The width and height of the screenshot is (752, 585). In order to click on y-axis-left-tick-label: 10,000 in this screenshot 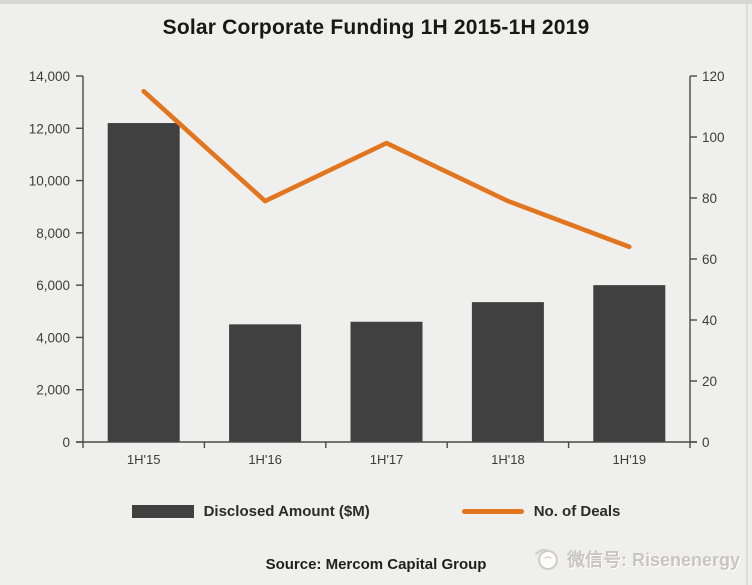, I will do `click(49, 181)`.